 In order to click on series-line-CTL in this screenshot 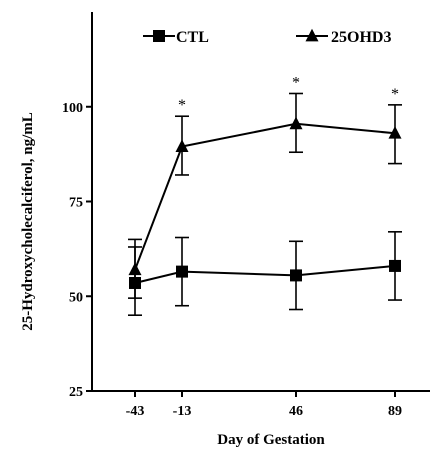, I will do `click(265, 274)`.